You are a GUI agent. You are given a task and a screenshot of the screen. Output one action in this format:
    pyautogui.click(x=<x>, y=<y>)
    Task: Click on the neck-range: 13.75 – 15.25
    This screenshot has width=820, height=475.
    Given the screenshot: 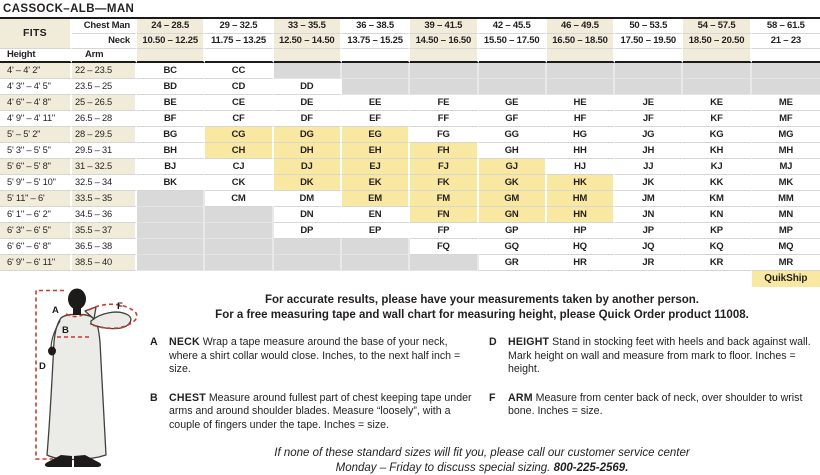 What is the action you would take?
    pyautogui.click(x=376, y=41)
    